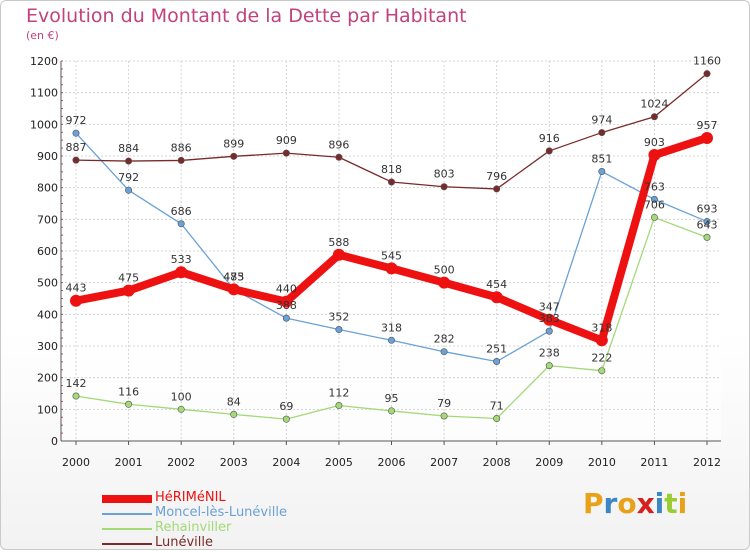  I want to click on data-label: 803, so click(444, 174).